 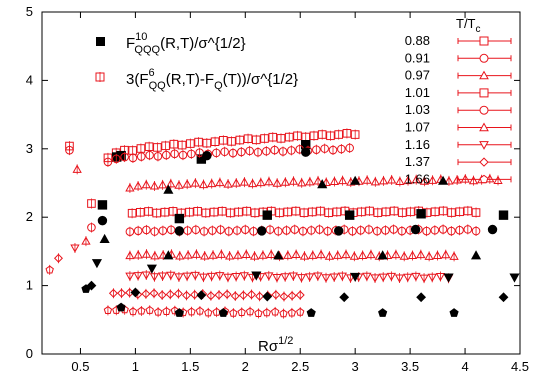 What do you see at coordinates (245, 366) in the screenshot?
I see `x-tick-label: 2` at bounding box center [245, 366].